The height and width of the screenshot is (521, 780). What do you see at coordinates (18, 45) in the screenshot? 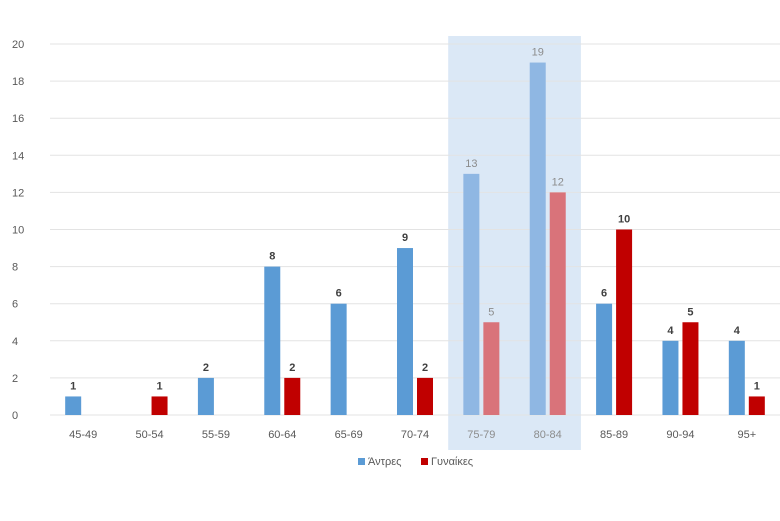
I see `y-tick-label: 20` at bounding box center [18, 45].